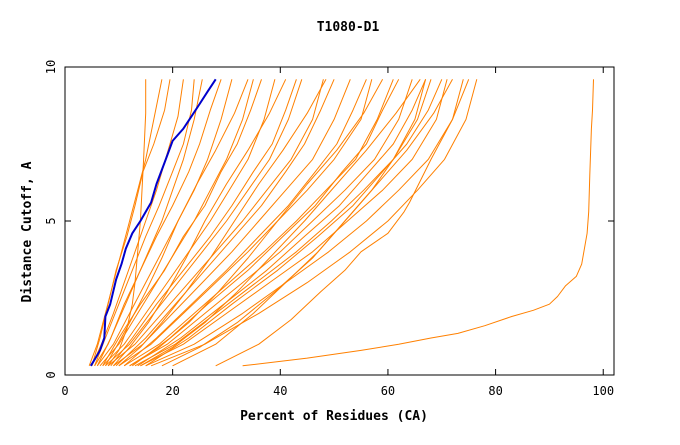  What do you see at coordinates (51, 374) in the screenshot?
I see `y-tick-label-0: 0` at bounding box center [51, 374].